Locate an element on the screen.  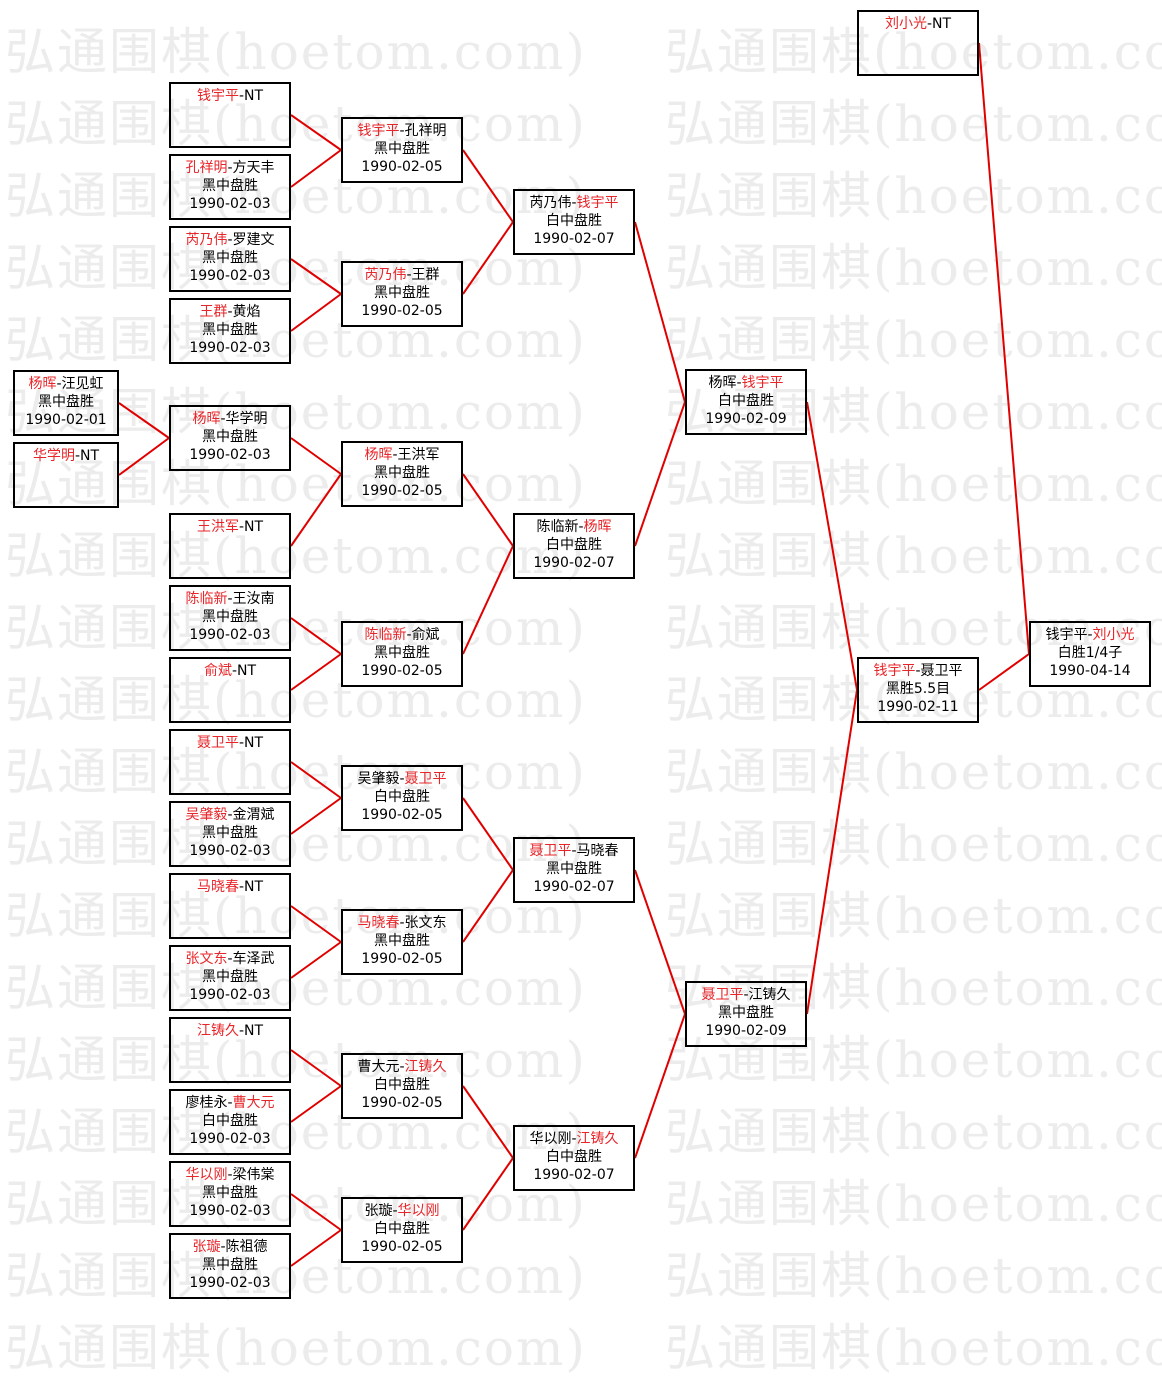
match-players: 杨晖-王洪军 is located at coordinates (402, 455).